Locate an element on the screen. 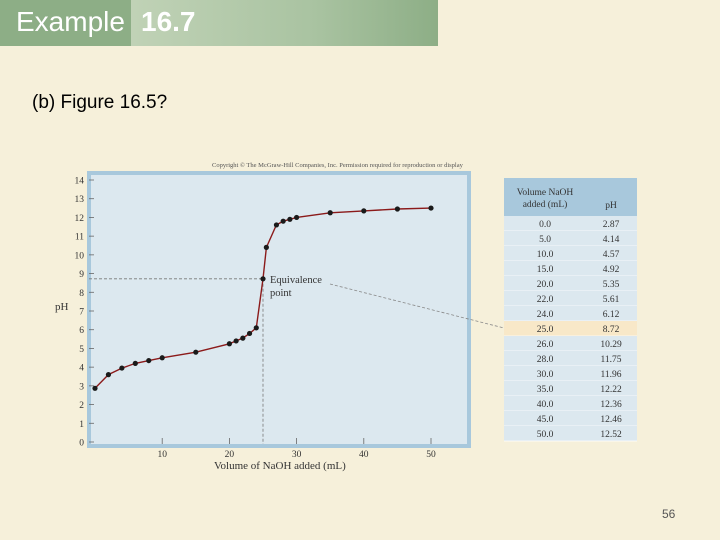 The width and height of the screenshot is (720, 540). table-cell-ph: 4.57 is located at coordinates (611, 255).